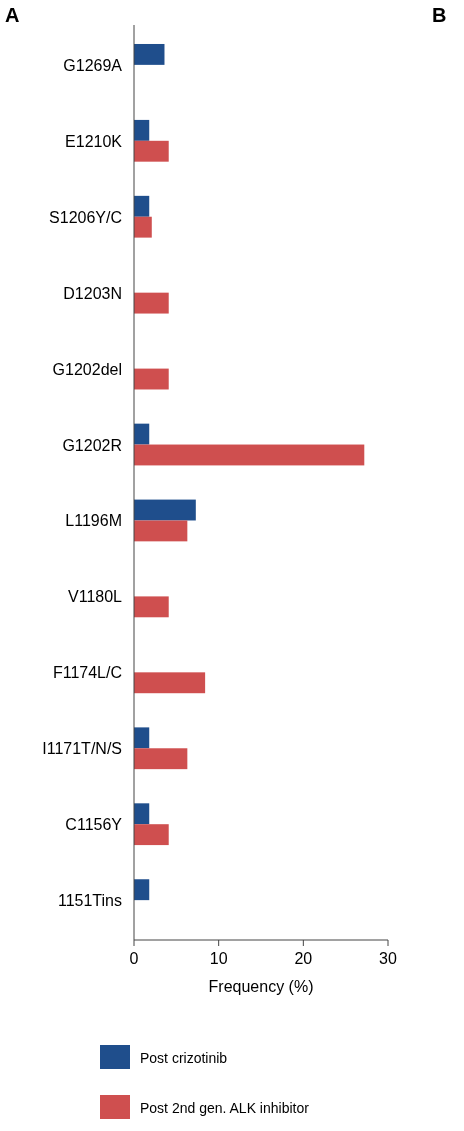 The image size is (464, 1131). What do you see at coordinates (439, 15) in the screenshot?
I see `text: B` at bounding box center [439, 15].